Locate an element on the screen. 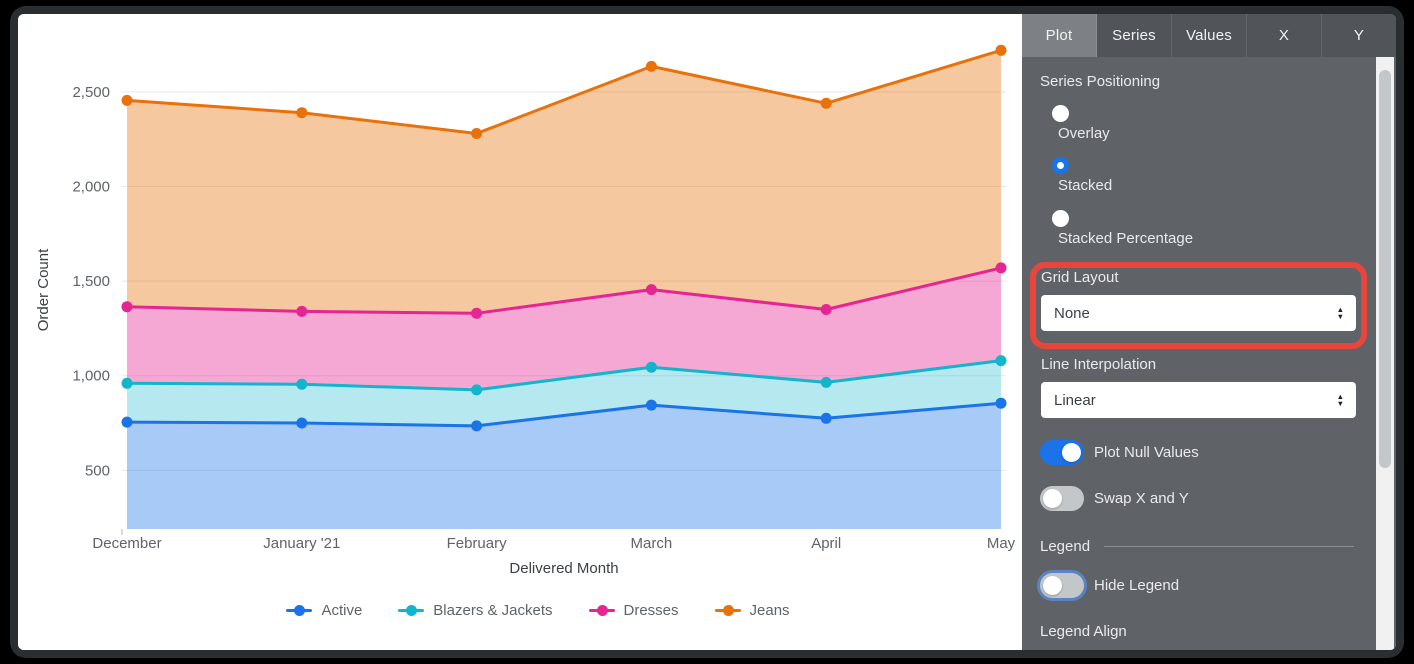 This screenshot has width=1414, height=664. legend-item-jeans: Jeans is located at coordinates (752, 610).